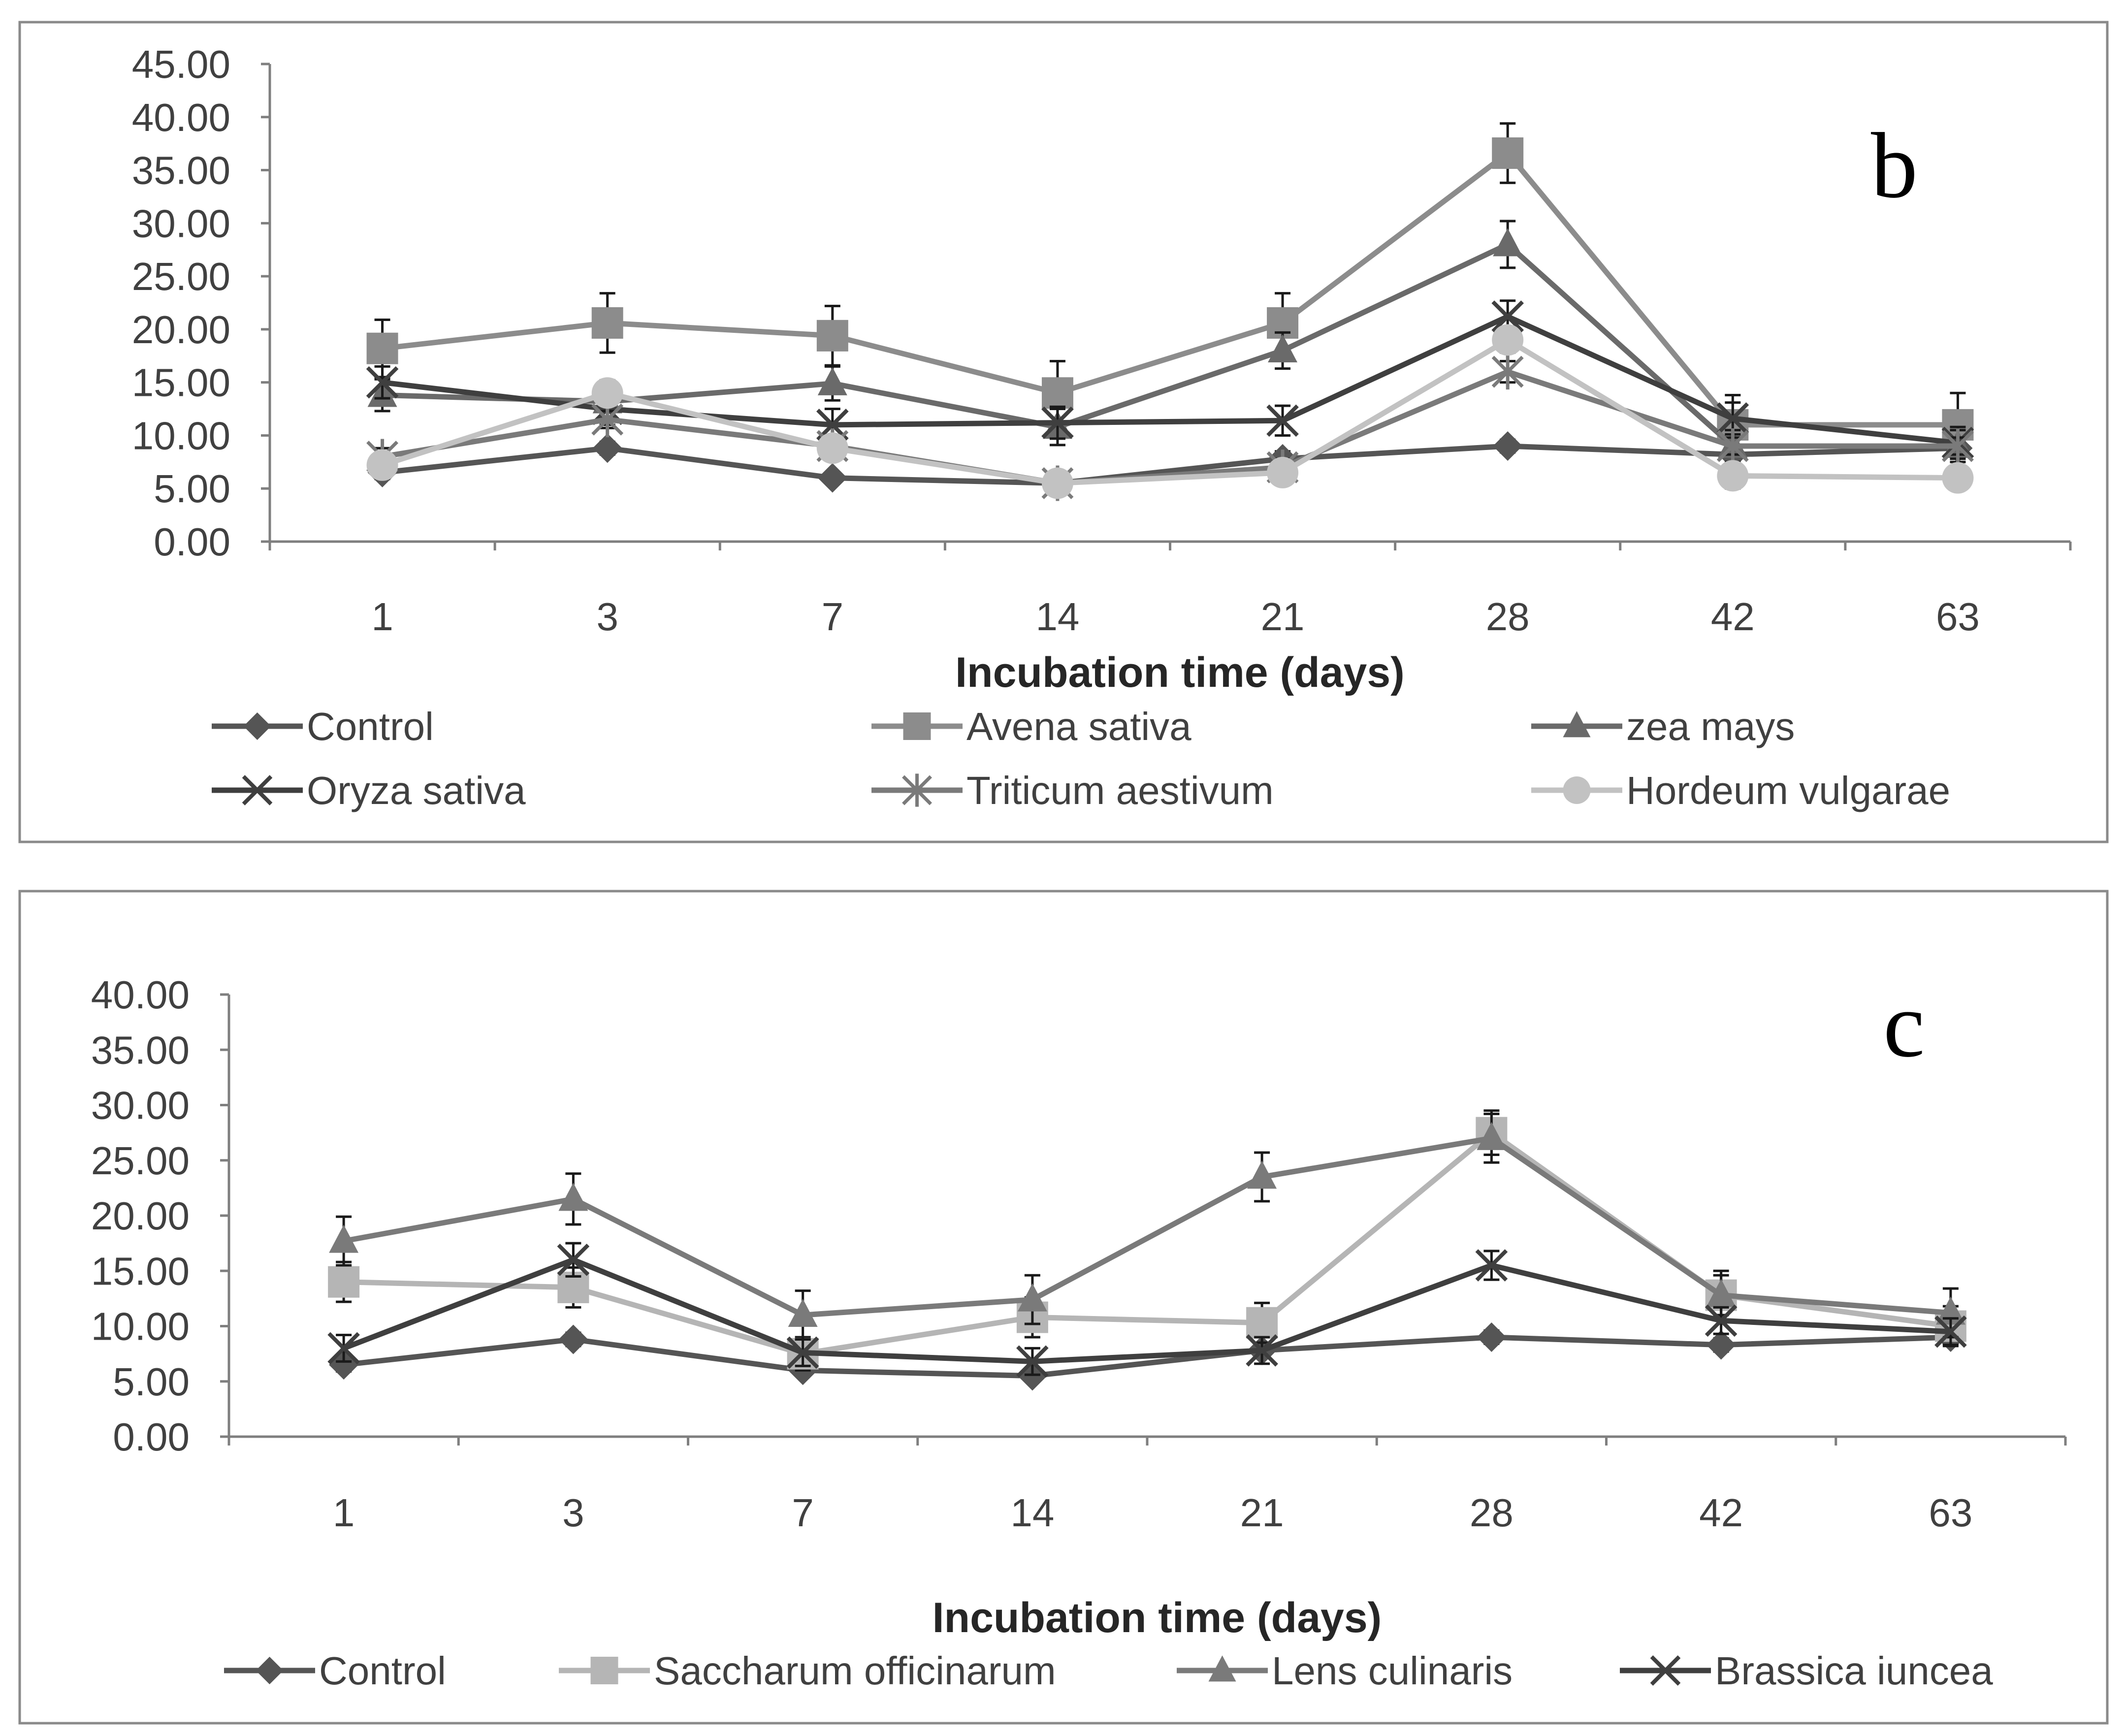 The height and width of the screenshot is (1736, 2125). What do you see at coordinates (140, 1050) in the screenshot?
I see `y-tick-label-c: 35.00` at bounding box center [140, 1050].